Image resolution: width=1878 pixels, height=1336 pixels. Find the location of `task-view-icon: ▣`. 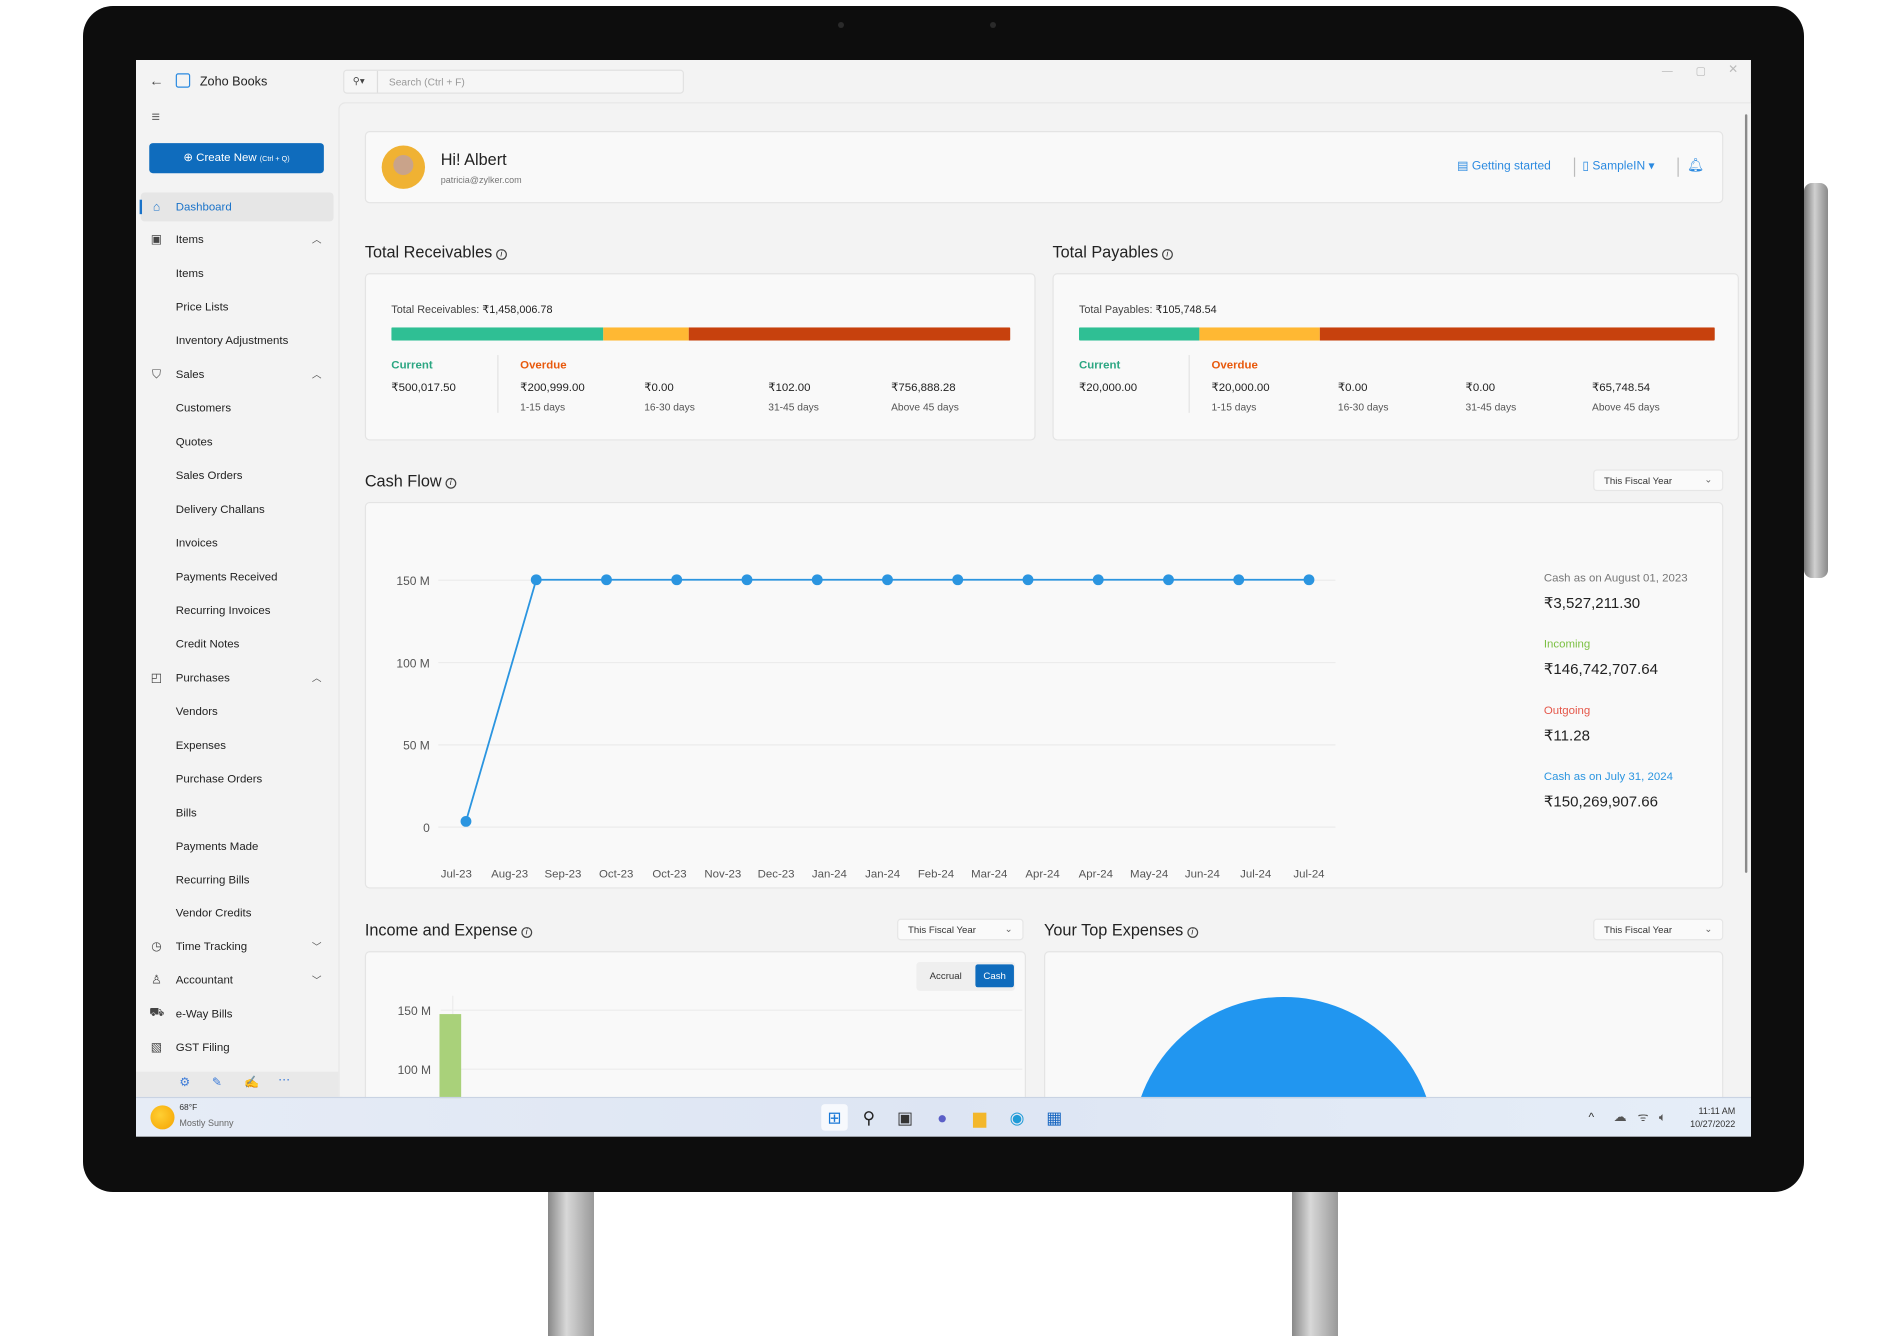

task-view-icon: ▣ is located at coordinates (904, 1117).